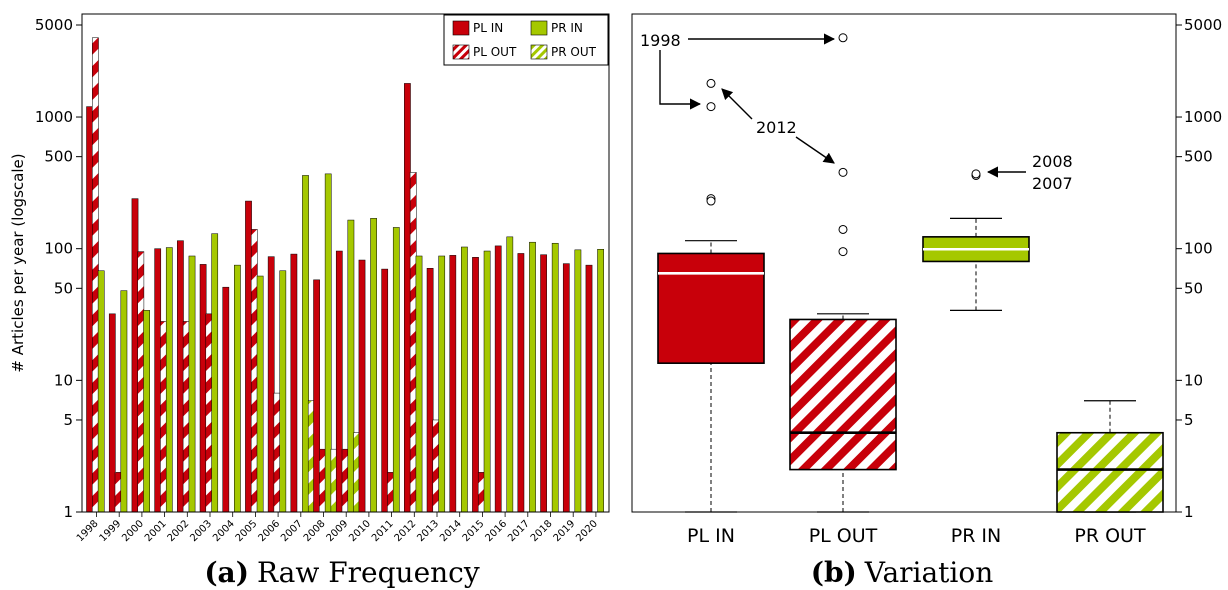  What do you see at coordinates (63, 380) in the screenshot?
I see `y-tick-label-left: 10` at bounding box center [63, 380].